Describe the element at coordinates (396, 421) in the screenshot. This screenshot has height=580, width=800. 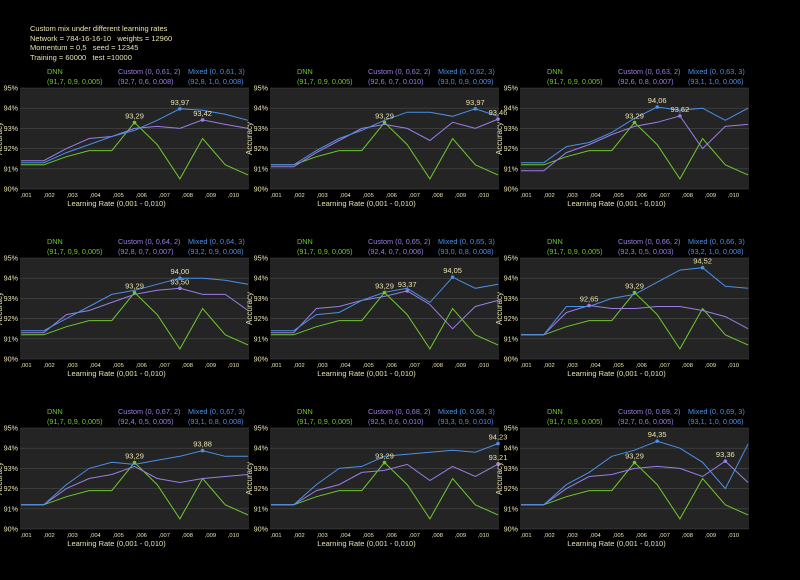
I see `legend-params: (92,5, 0,6, 0,010)` at that location.